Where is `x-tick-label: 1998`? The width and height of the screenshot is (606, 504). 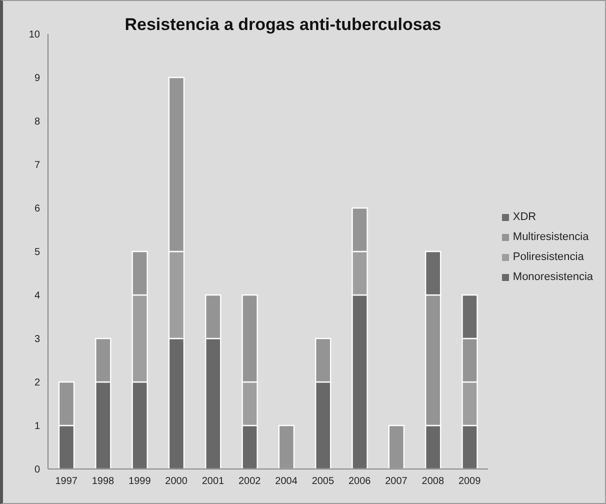
x-tick-label: 1998 is located at coordinates (103, 482).